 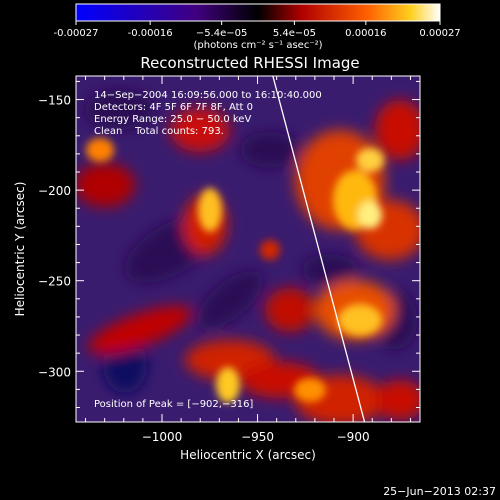 I want to click on x-axis-label: Heliocentric X (arcsec), so click(x=248, y=455).